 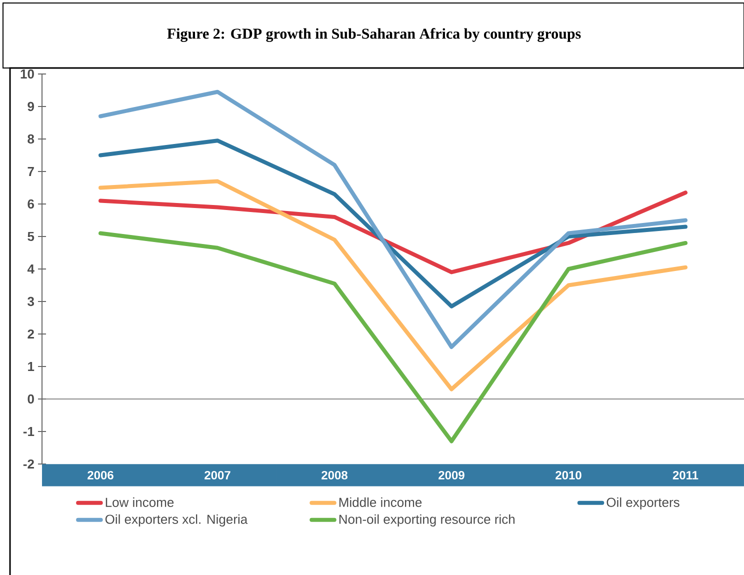 What do you see at coordinates (27, 74) in the screenshot?
I see `y-tick-label: 10` at bounding box center [27, 74].